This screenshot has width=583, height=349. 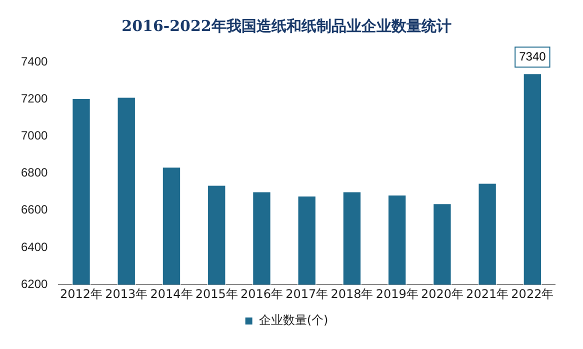 I want to click on y-tick-label: 6800, so click(x=34, y=173).